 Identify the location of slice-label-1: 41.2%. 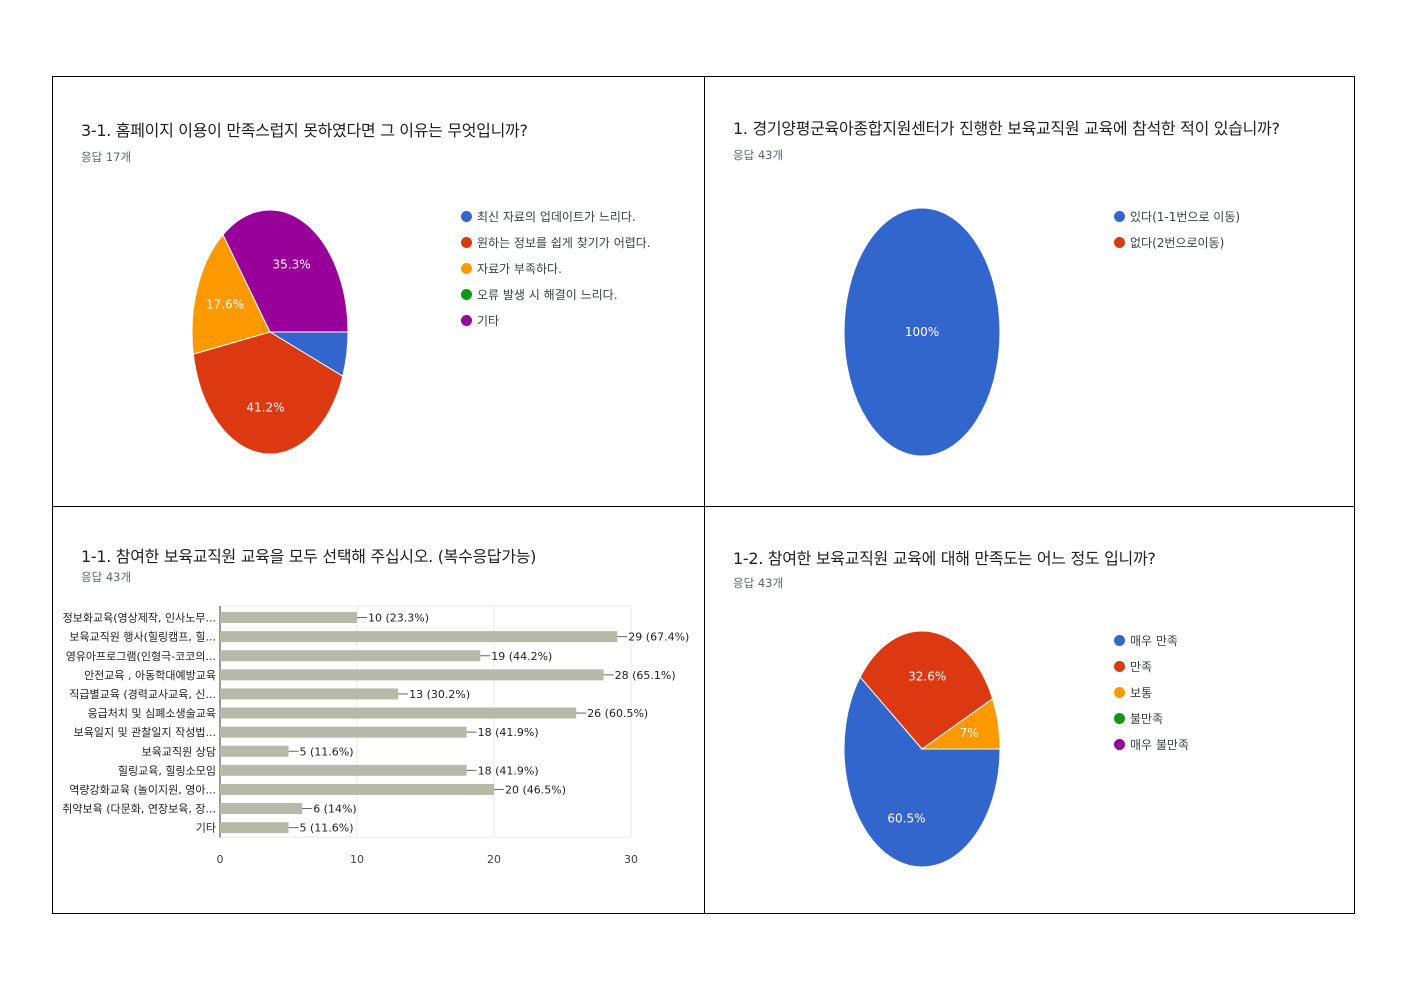
(265, 407).